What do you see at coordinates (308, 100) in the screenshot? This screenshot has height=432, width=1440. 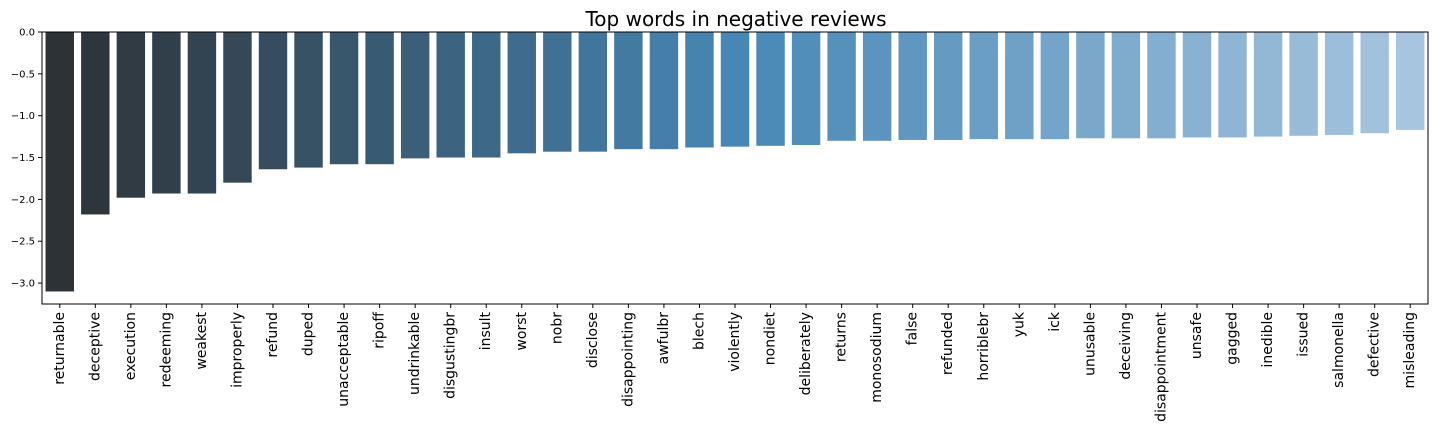 I see `bar-duped` at bounding box center [308, 100].